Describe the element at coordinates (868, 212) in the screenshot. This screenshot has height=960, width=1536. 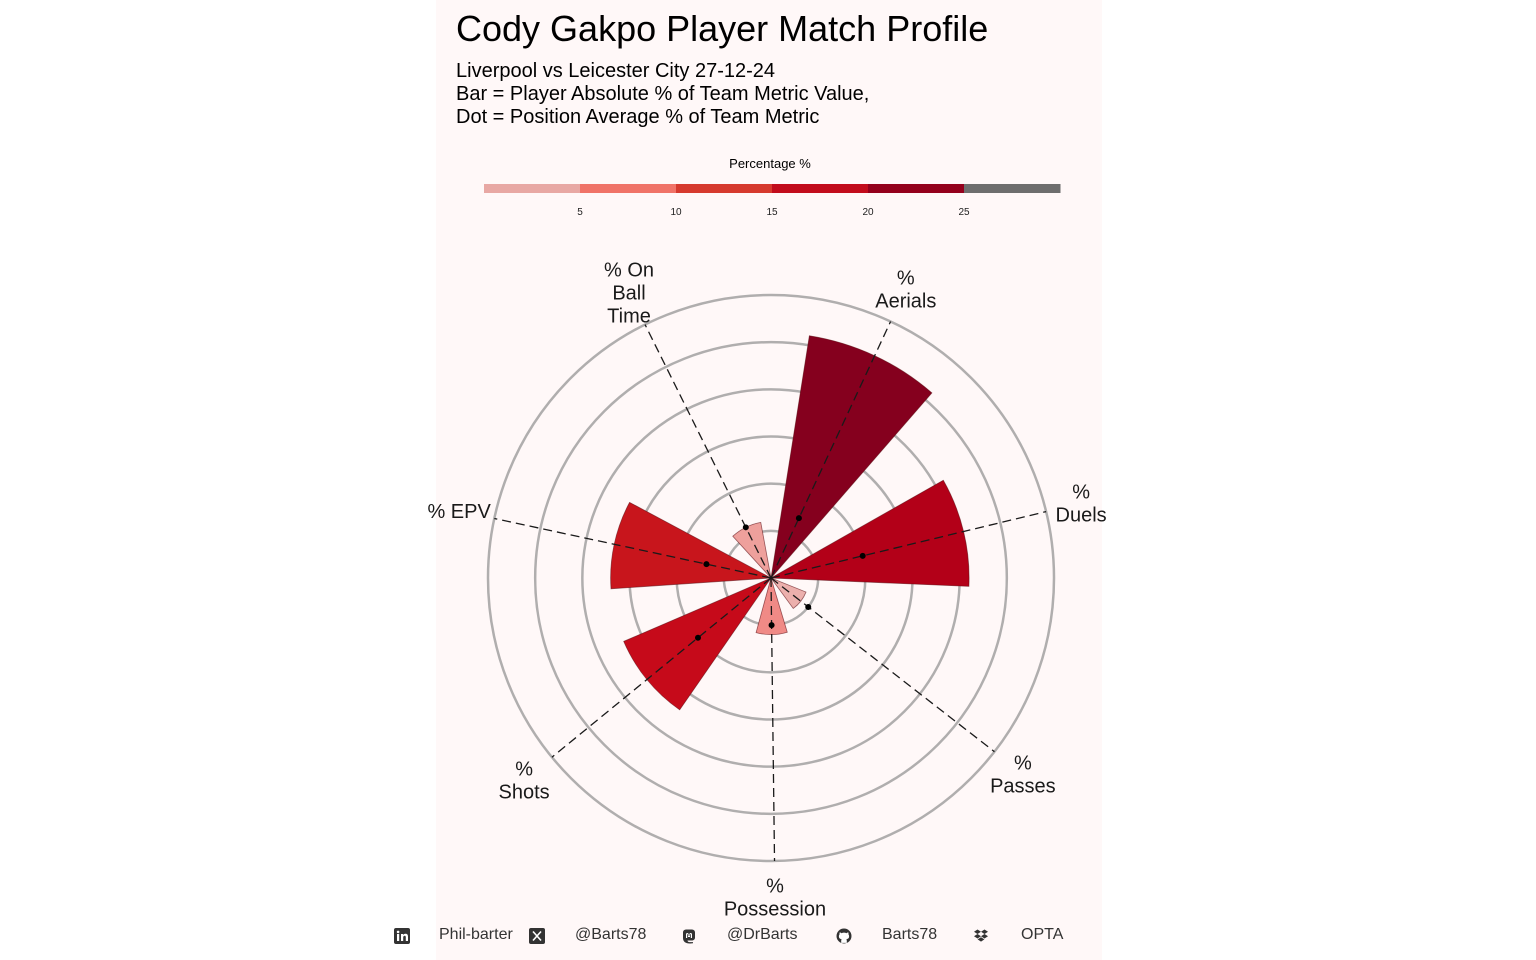
I see `legend-tick-label: 20` at that location.